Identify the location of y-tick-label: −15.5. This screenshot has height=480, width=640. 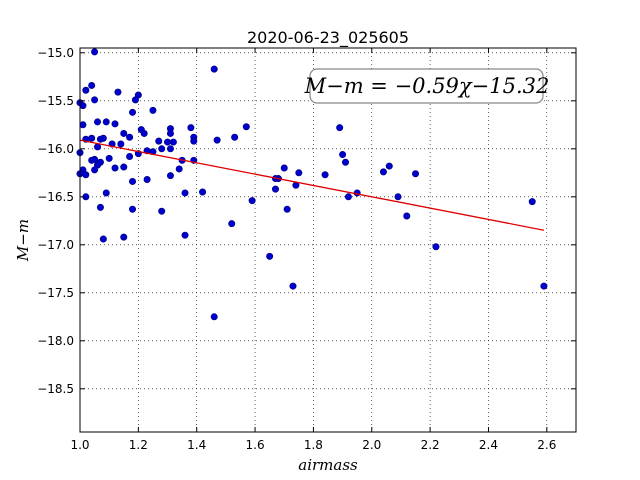
(55, 101).